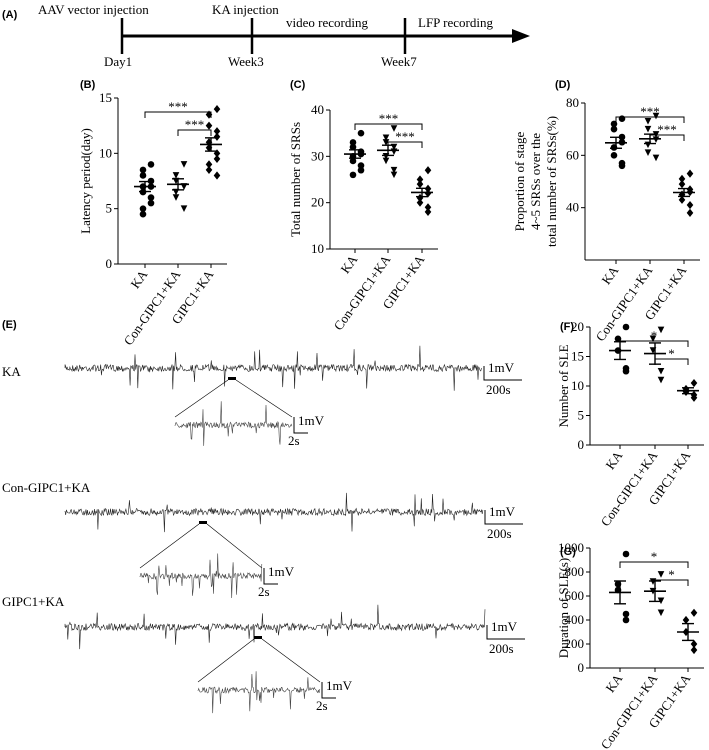  What do you see at coordinates (567, 327) in the screenshot?
I see `panel-label: (F)` at bounding box center [567, 327].